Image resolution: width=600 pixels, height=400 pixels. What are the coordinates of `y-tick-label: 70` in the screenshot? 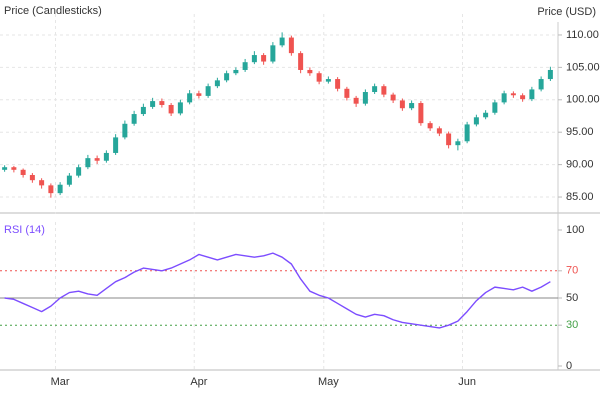 It's located at (572, 271).